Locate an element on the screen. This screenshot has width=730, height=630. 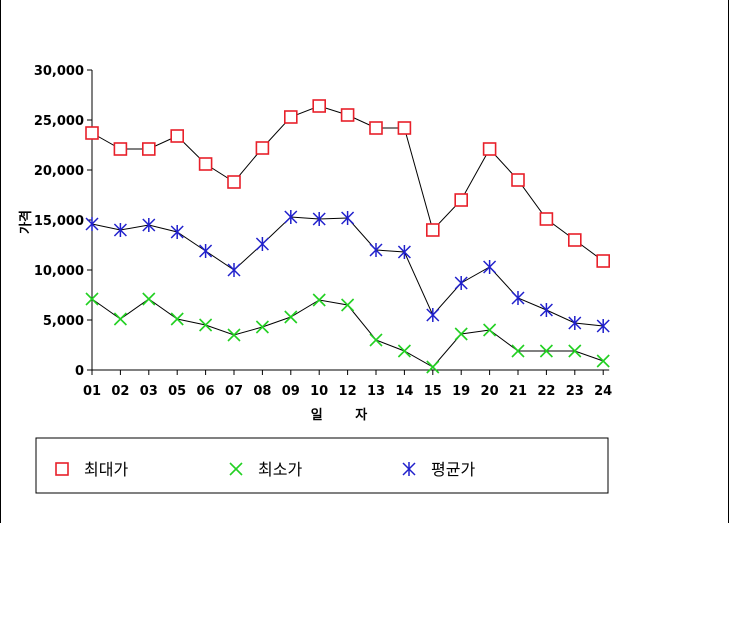
x-tick-label: 10 is located at coordinates (319, 391).